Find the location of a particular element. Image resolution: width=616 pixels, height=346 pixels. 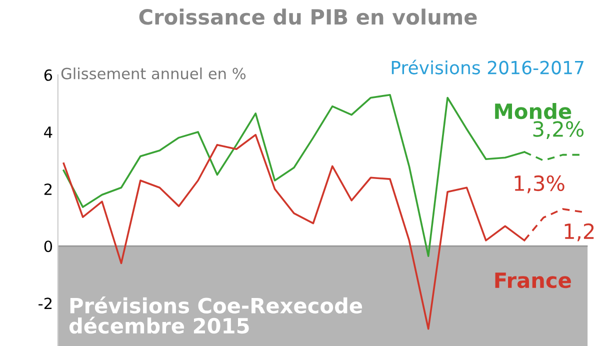

series-label: Monde is located at coordinates (533, 111).